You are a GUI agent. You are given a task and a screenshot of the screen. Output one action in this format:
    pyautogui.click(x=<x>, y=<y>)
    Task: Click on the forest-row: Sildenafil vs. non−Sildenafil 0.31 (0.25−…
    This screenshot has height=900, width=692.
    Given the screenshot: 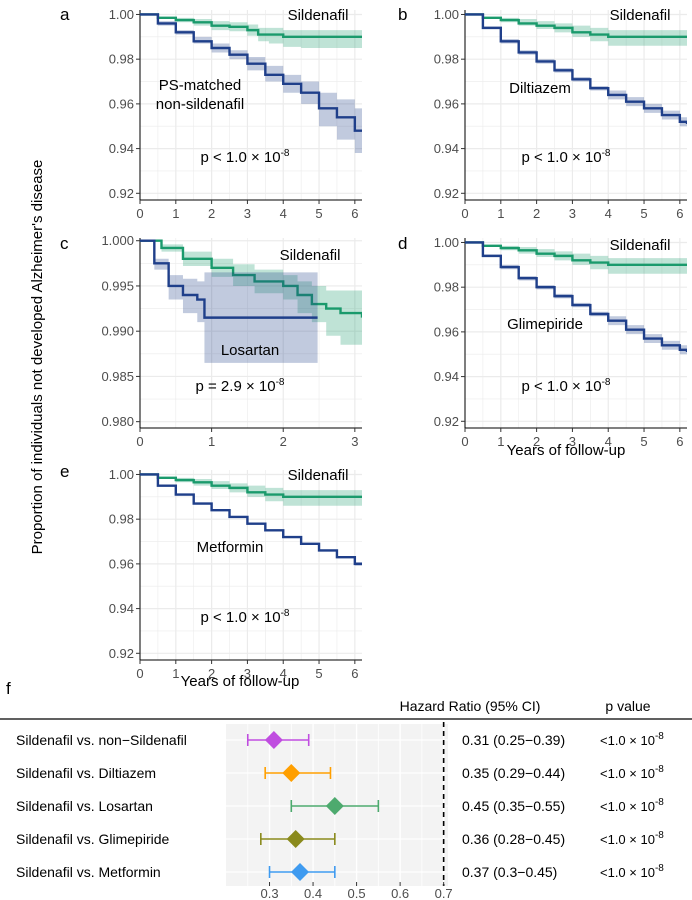 What is the action you would take?
    pyautogui.click(x=340, y=740)
    